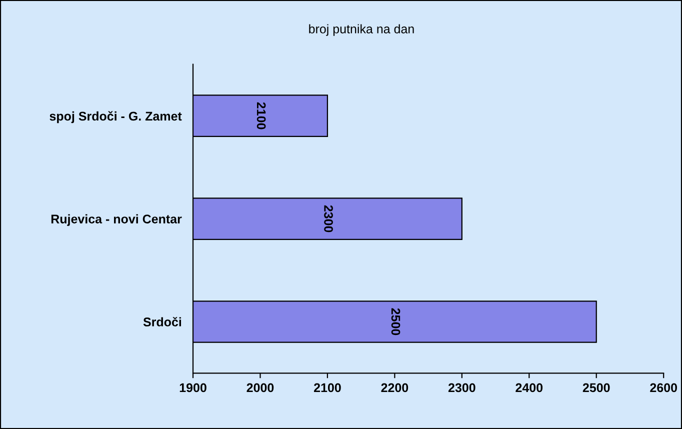 This screenshot has width=682, height=429. Describe the element at coordinates (116, 117) in the screenshot. I see `y-tick-label: spoj Srdoči - G. Zamet` at that location.